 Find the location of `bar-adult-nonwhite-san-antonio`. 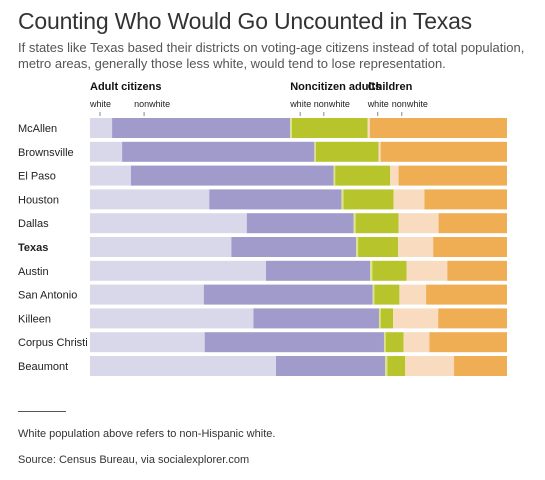

bar-adult-nonwhite-san-antonio is located at coordinates (288, 294).